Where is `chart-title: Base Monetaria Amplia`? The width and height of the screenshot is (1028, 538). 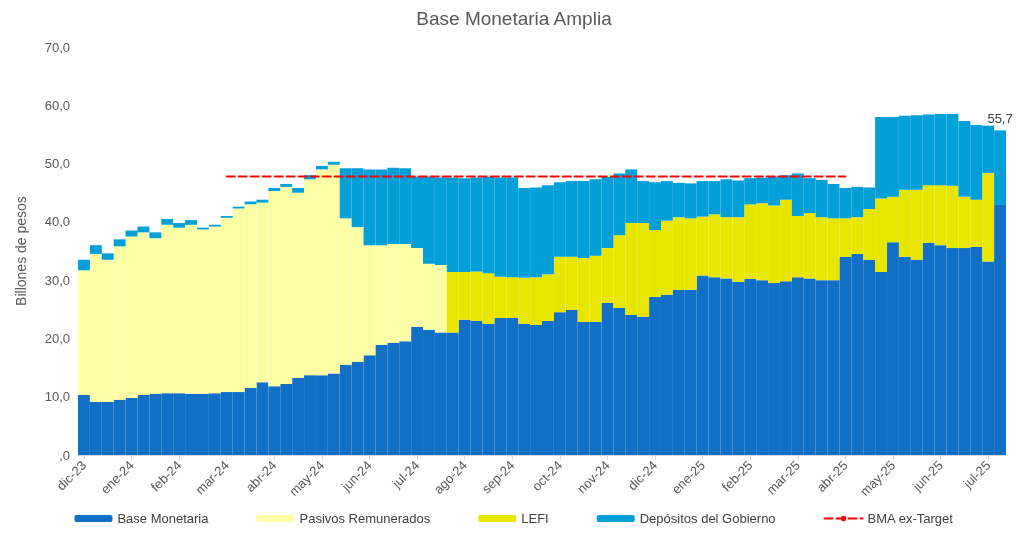 chart-title: Base Monetaria Amplia is located at coordinates (514, 18).